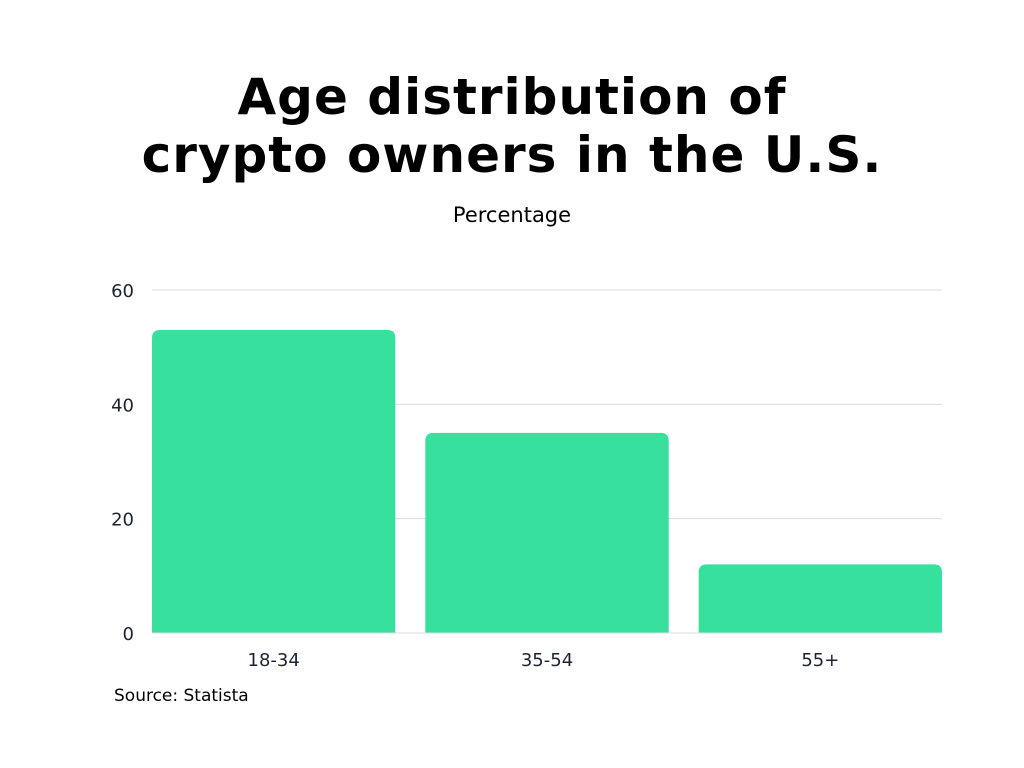 The height and width of the screenshot is (768, 1024). I want to click on chart-title-line-2: crypto owners in the U.S., so click(512, 155).